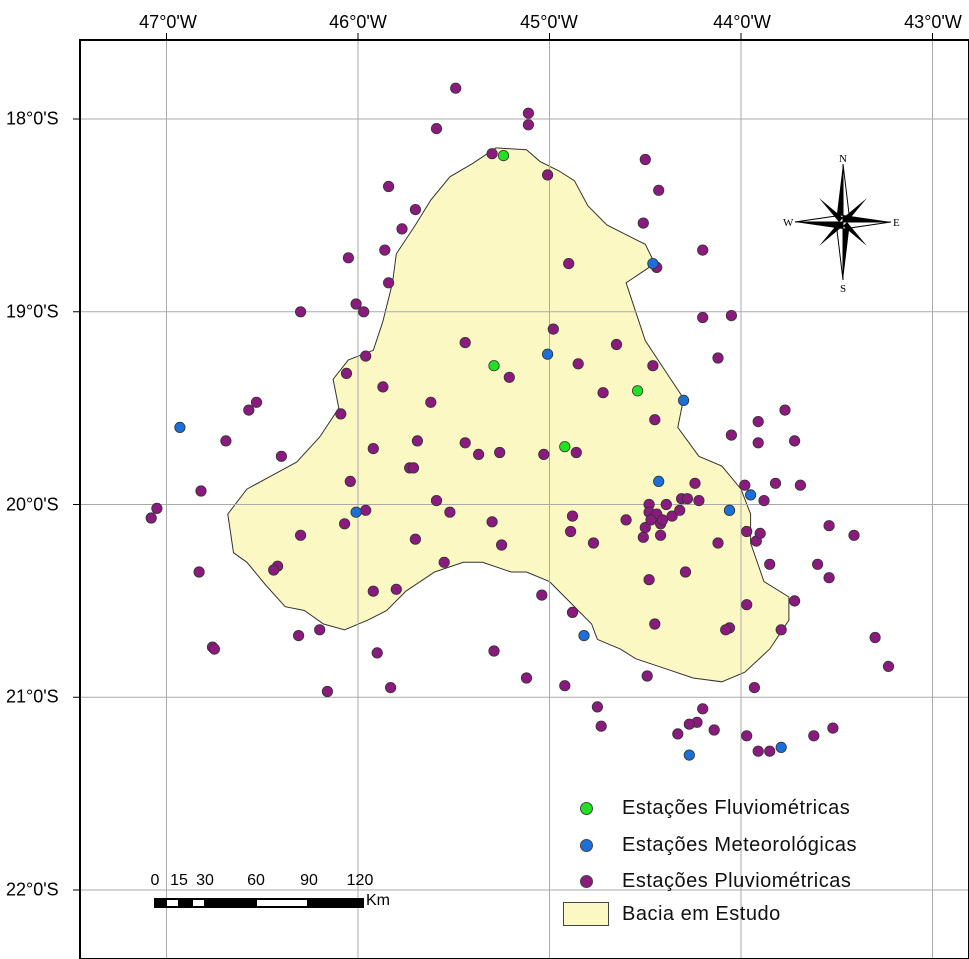 Image resolution: width=969 pixels, height=959 pixels. Describe the element at coordinates (32, 504) in the screenshot. I see `lat-label: 20°0'S` at that location.